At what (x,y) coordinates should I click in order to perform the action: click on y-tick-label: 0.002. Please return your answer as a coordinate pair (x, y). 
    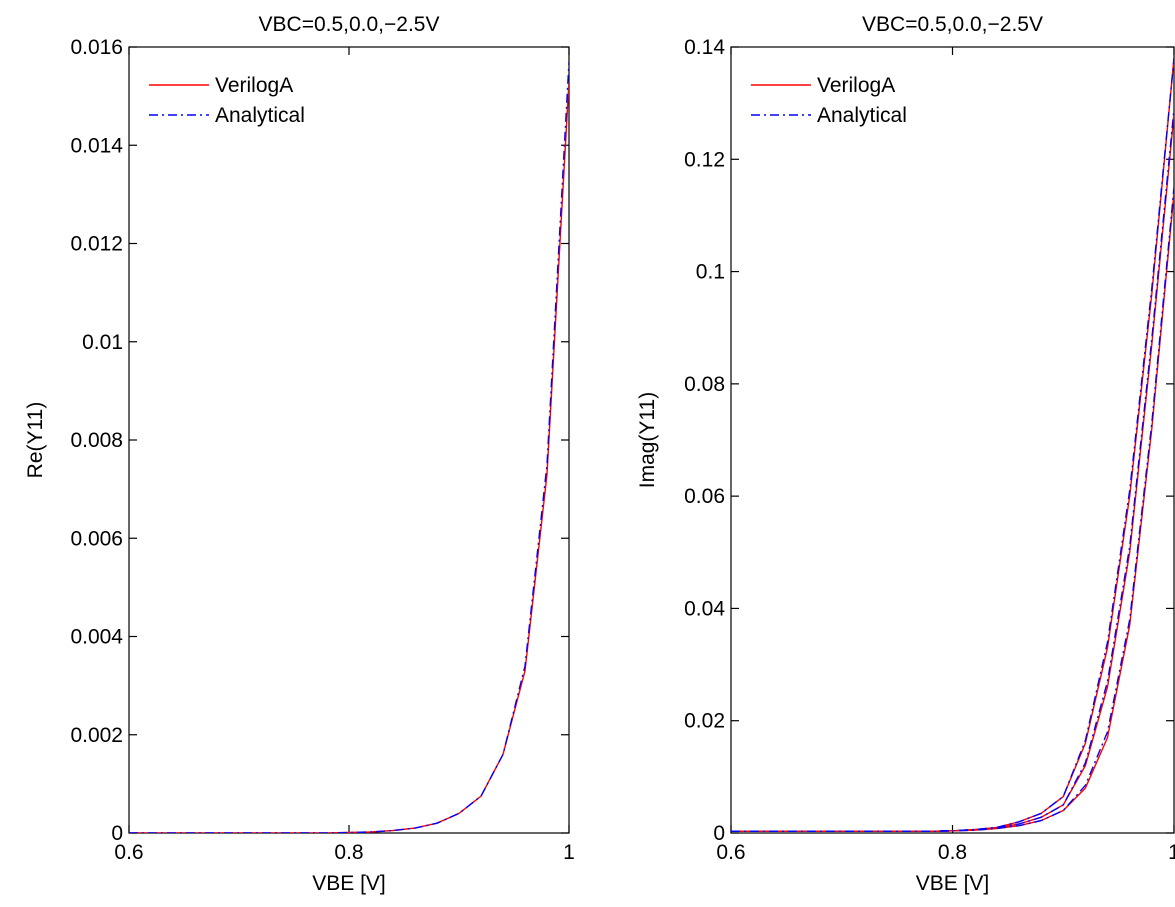
    Looking at the image, I should click on (96, 735).